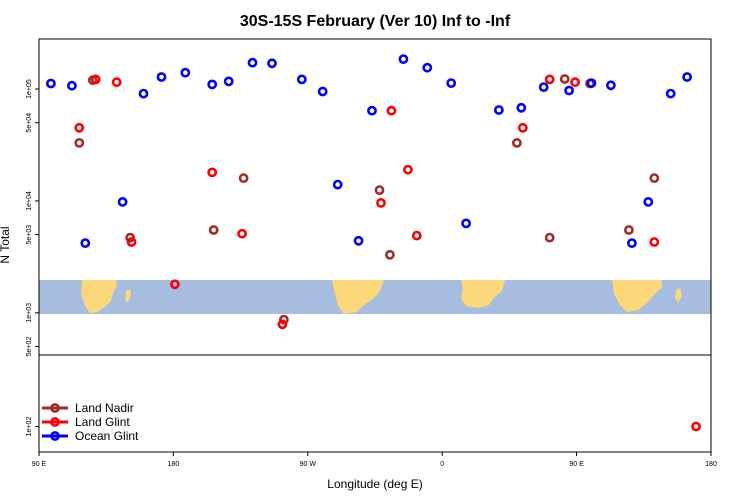  Describe the element at coordinates (29, 313) in the screenshot. I see `y-tick-label: 1e+03` at that location.